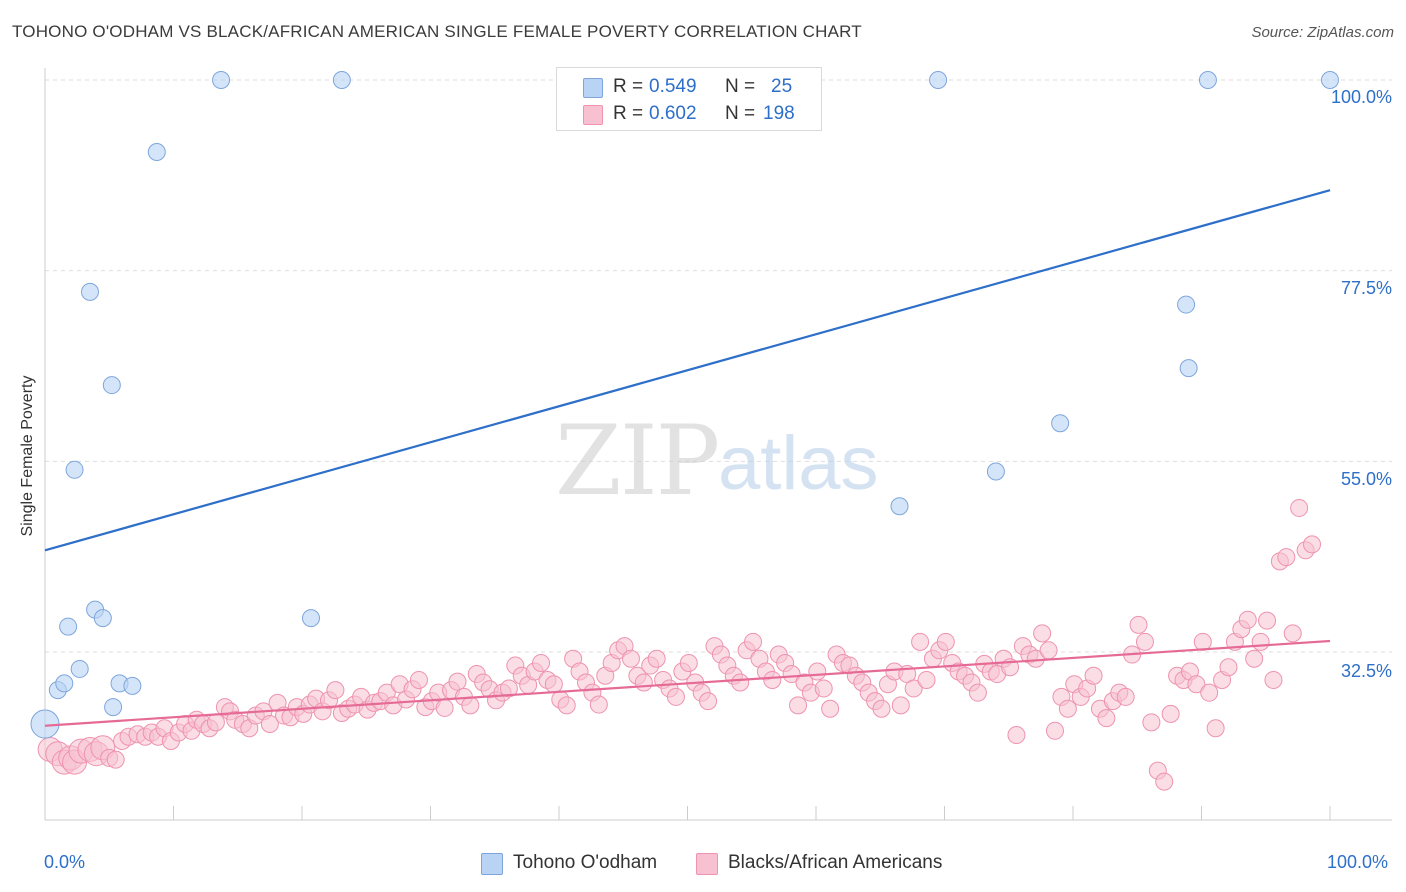 Image resolution: width=1406 pixels, height=892 pixels. What do you see at coordinates (687, 683) in the screenshot?
I see `trendline-blacks` at bounding box center [687, 683].